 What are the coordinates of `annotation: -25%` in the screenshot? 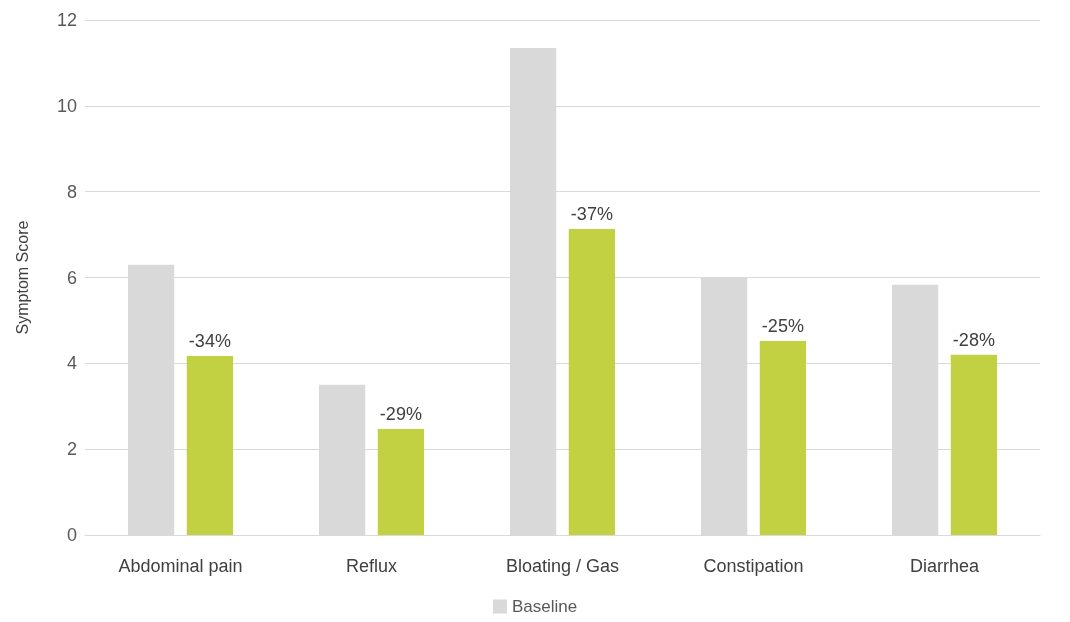 It's located at (782, 326).